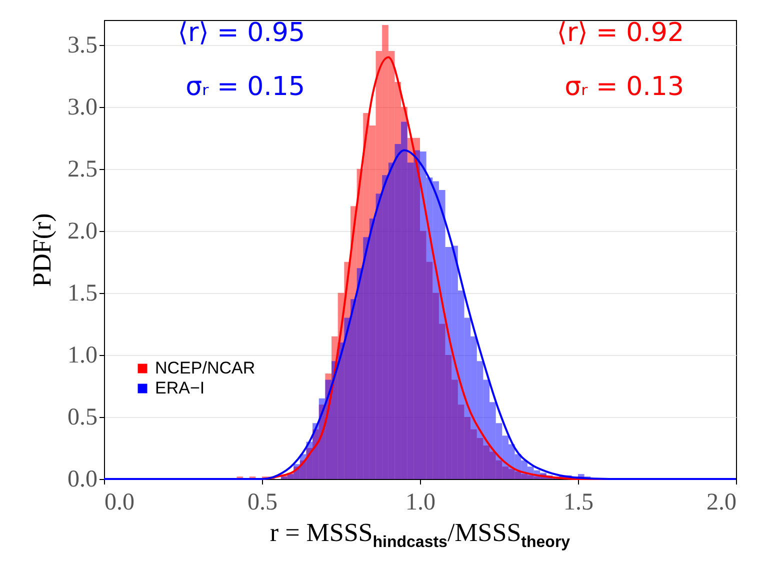 Image resolution: width=777 pixels, height=574 pixels. I want to click on y-tick-label: 1.0, so click(83, 355).